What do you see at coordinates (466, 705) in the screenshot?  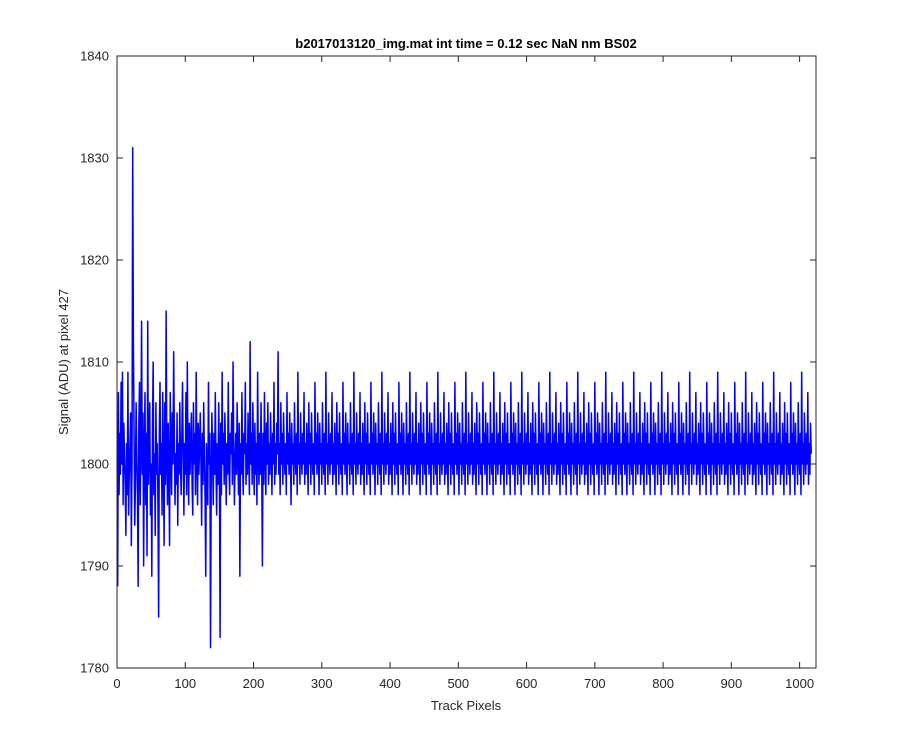 I see `x-axis-label: Track Pixels` at bounding box center [466, 705].